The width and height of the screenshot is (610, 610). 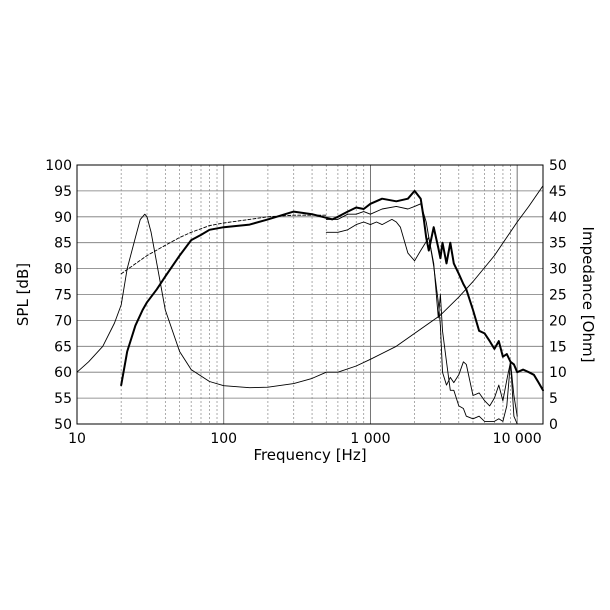 What do you see at coordinates (58, 166) in the screenshot?
I see `y-tick-label-left: 100` at bounding box center [58, 166].